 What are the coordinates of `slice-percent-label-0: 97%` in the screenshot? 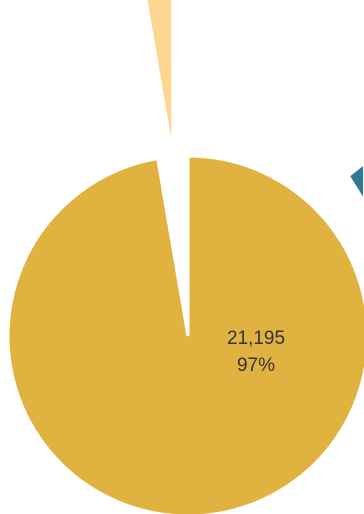 It's located at (256, 365).